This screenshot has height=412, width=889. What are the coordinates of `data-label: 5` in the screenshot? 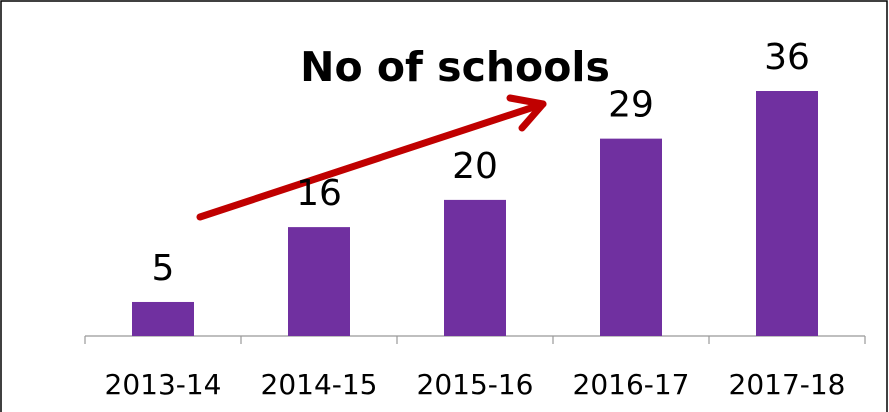 It's located at (163, 268).